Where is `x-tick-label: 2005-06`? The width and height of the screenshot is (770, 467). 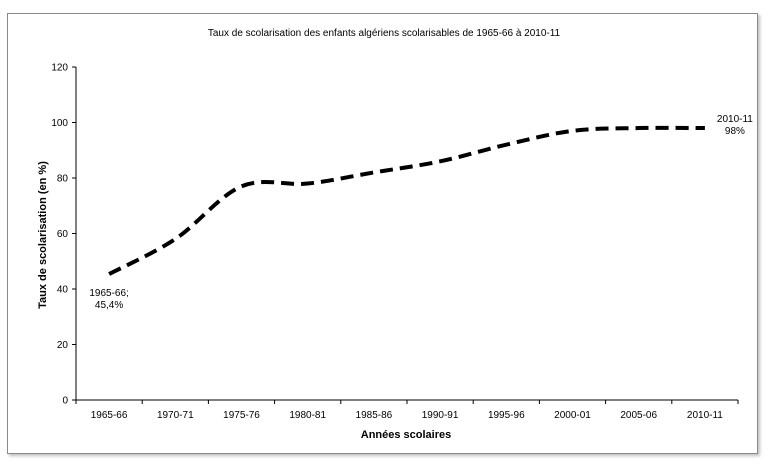 x-tick-label: 2005-06 is located at coordinates (638, 415).